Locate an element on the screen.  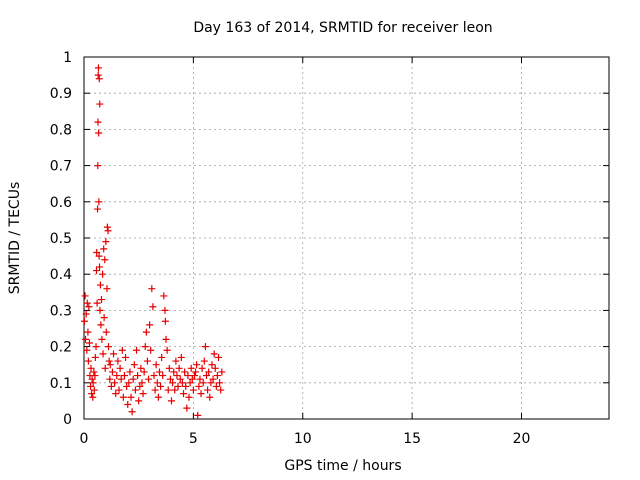
y-axis-label: SRMTID / TECUs is located at coordinates (15, 238).